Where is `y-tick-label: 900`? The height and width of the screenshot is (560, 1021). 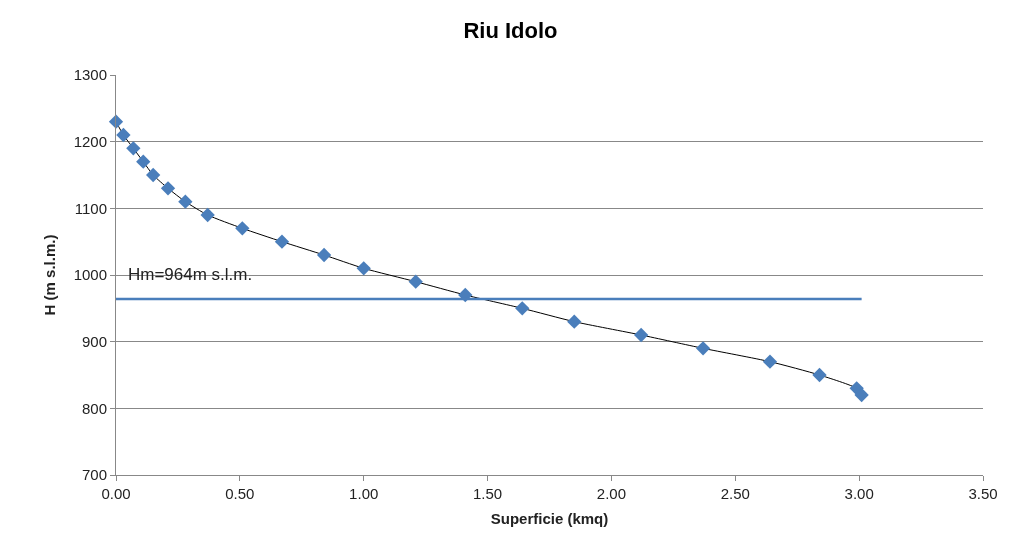 y-tick-label: 900 is located at coordinates (94, 341).